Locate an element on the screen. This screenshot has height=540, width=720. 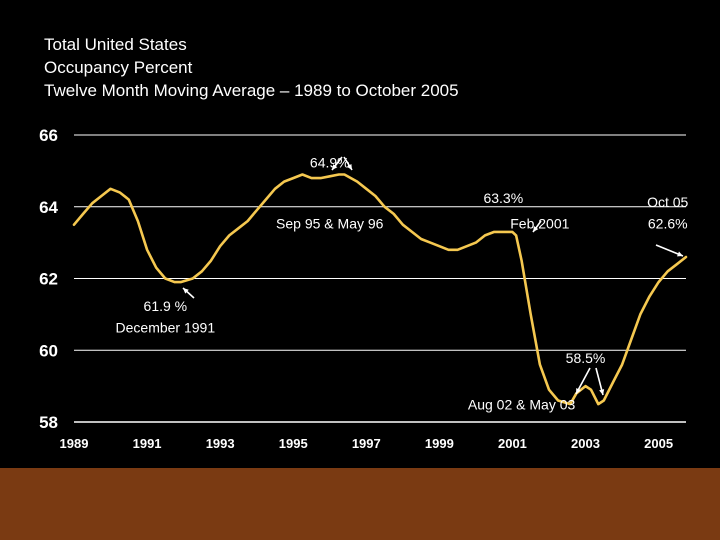
annotation-label: 63.3% is located at coordinates (503, 198).